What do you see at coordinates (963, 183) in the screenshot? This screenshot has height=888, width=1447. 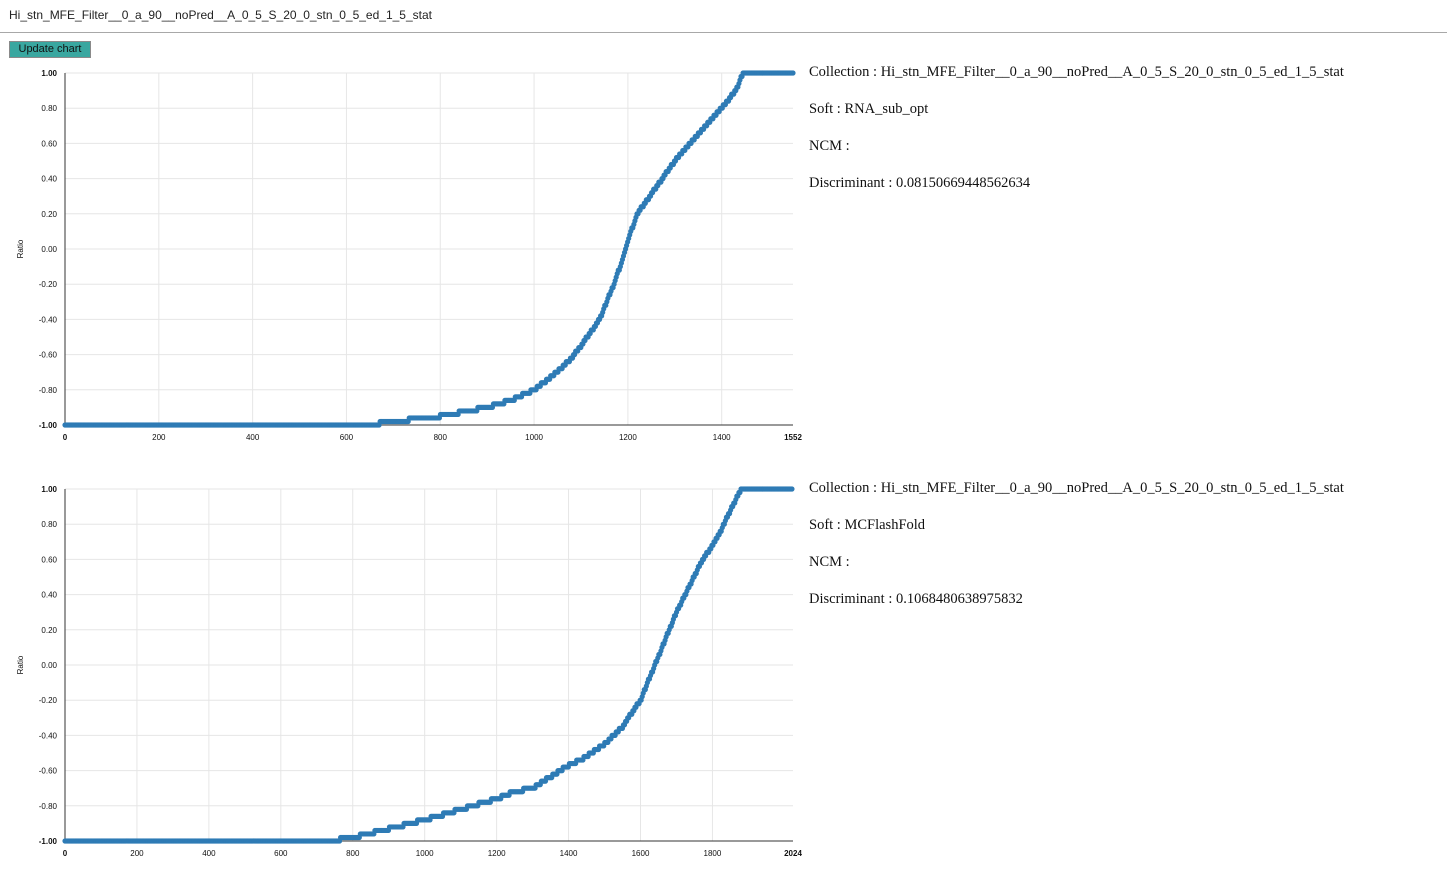 I see `discriminant-value: 0.08150669448562634` at bounding box center [963, 183].